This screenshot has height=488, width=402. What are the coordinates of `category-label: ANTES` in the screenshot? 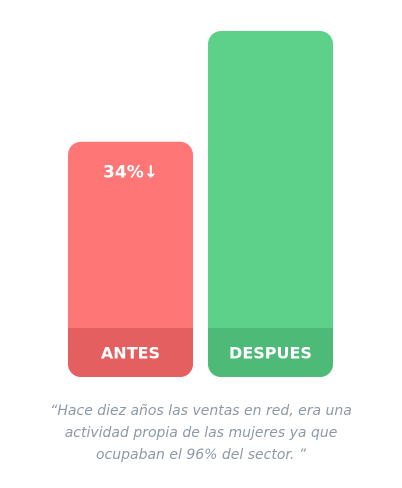 It's located at (130, 353).